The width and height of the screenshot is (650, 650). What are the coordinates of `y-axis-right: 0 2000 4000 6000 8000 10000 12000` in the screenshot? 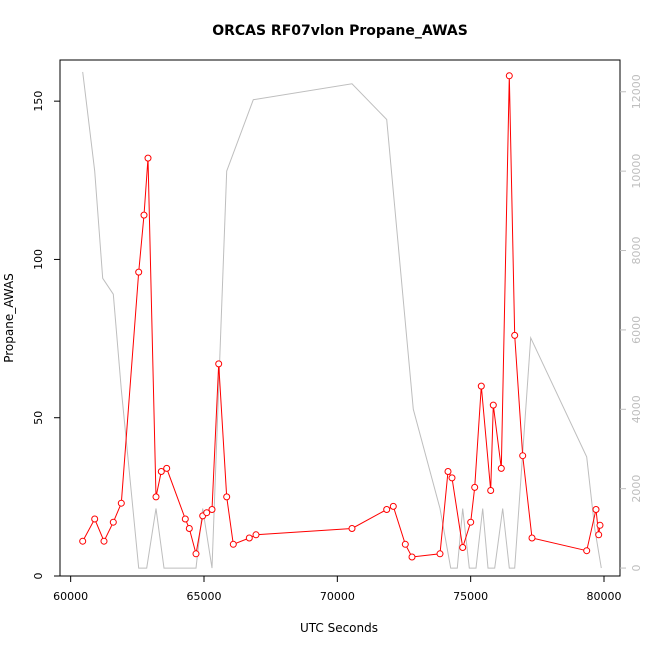 It's located at (631, 323).